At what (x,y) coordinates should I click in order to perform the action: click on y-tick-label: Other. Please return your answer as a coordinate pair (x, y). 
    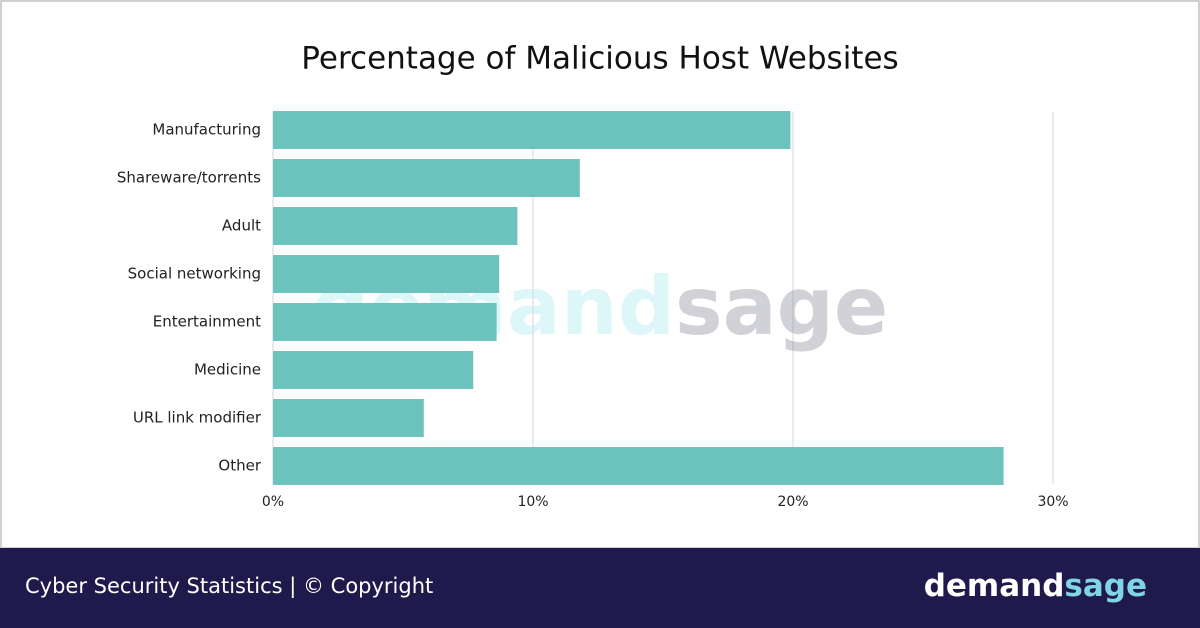
    Looking at the image, I should click on (239, 466).